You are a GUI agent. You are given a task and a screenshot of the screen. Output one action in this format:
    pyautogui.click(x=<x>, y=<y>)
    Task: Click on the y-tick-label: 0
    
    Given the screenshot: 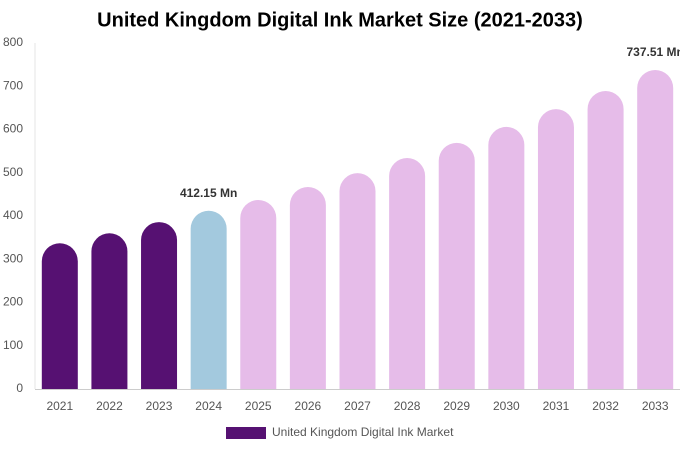 What is the action you would take?
    pyautogui.click(x=19, y=388)
    